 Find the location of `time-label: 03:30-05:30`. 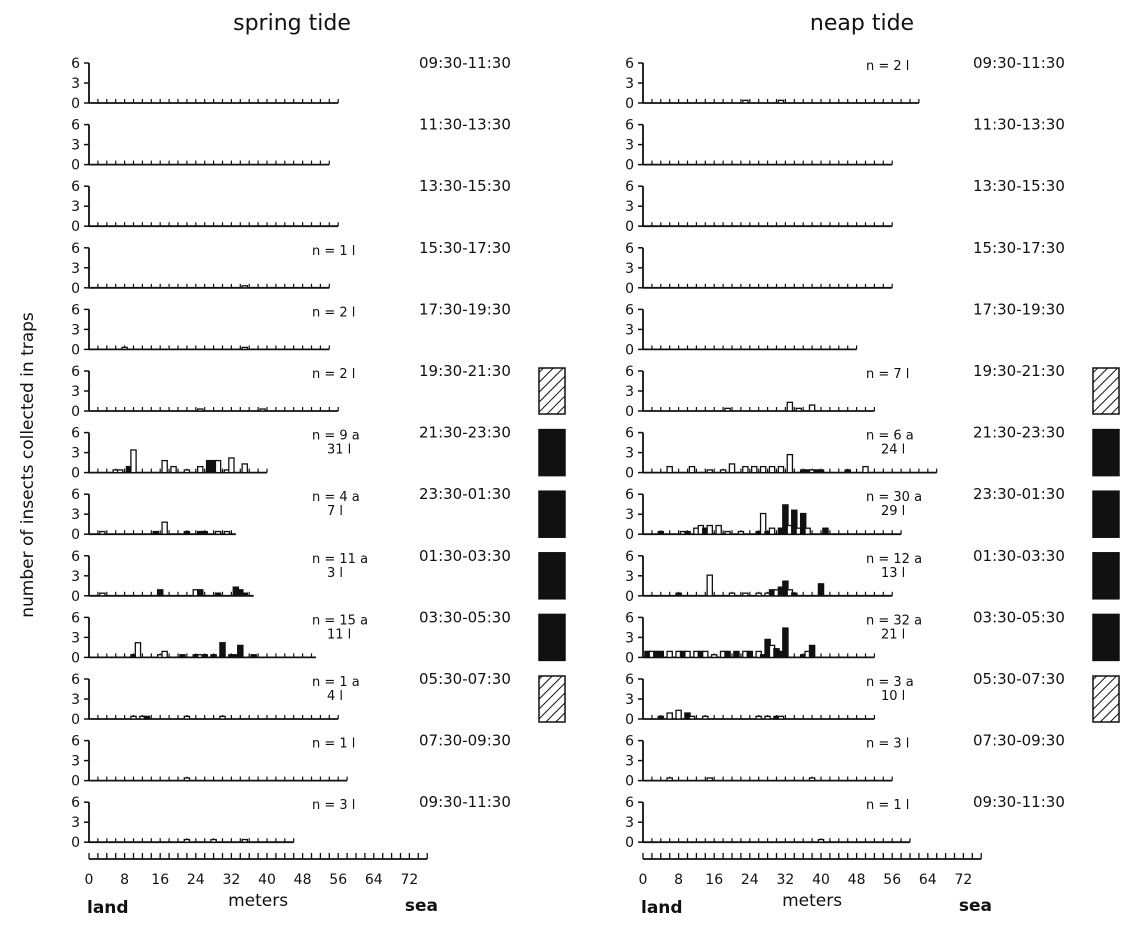

time-label: 03:30-05:30 is located at coordinates (465, 617).